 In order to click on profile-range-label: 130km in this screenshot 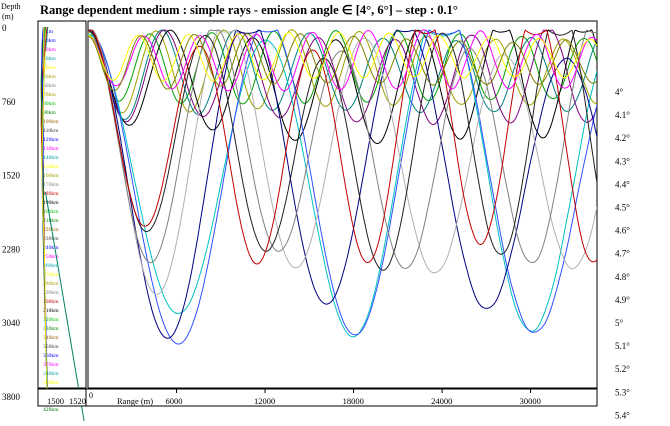, I will do `click(51, 149)`.